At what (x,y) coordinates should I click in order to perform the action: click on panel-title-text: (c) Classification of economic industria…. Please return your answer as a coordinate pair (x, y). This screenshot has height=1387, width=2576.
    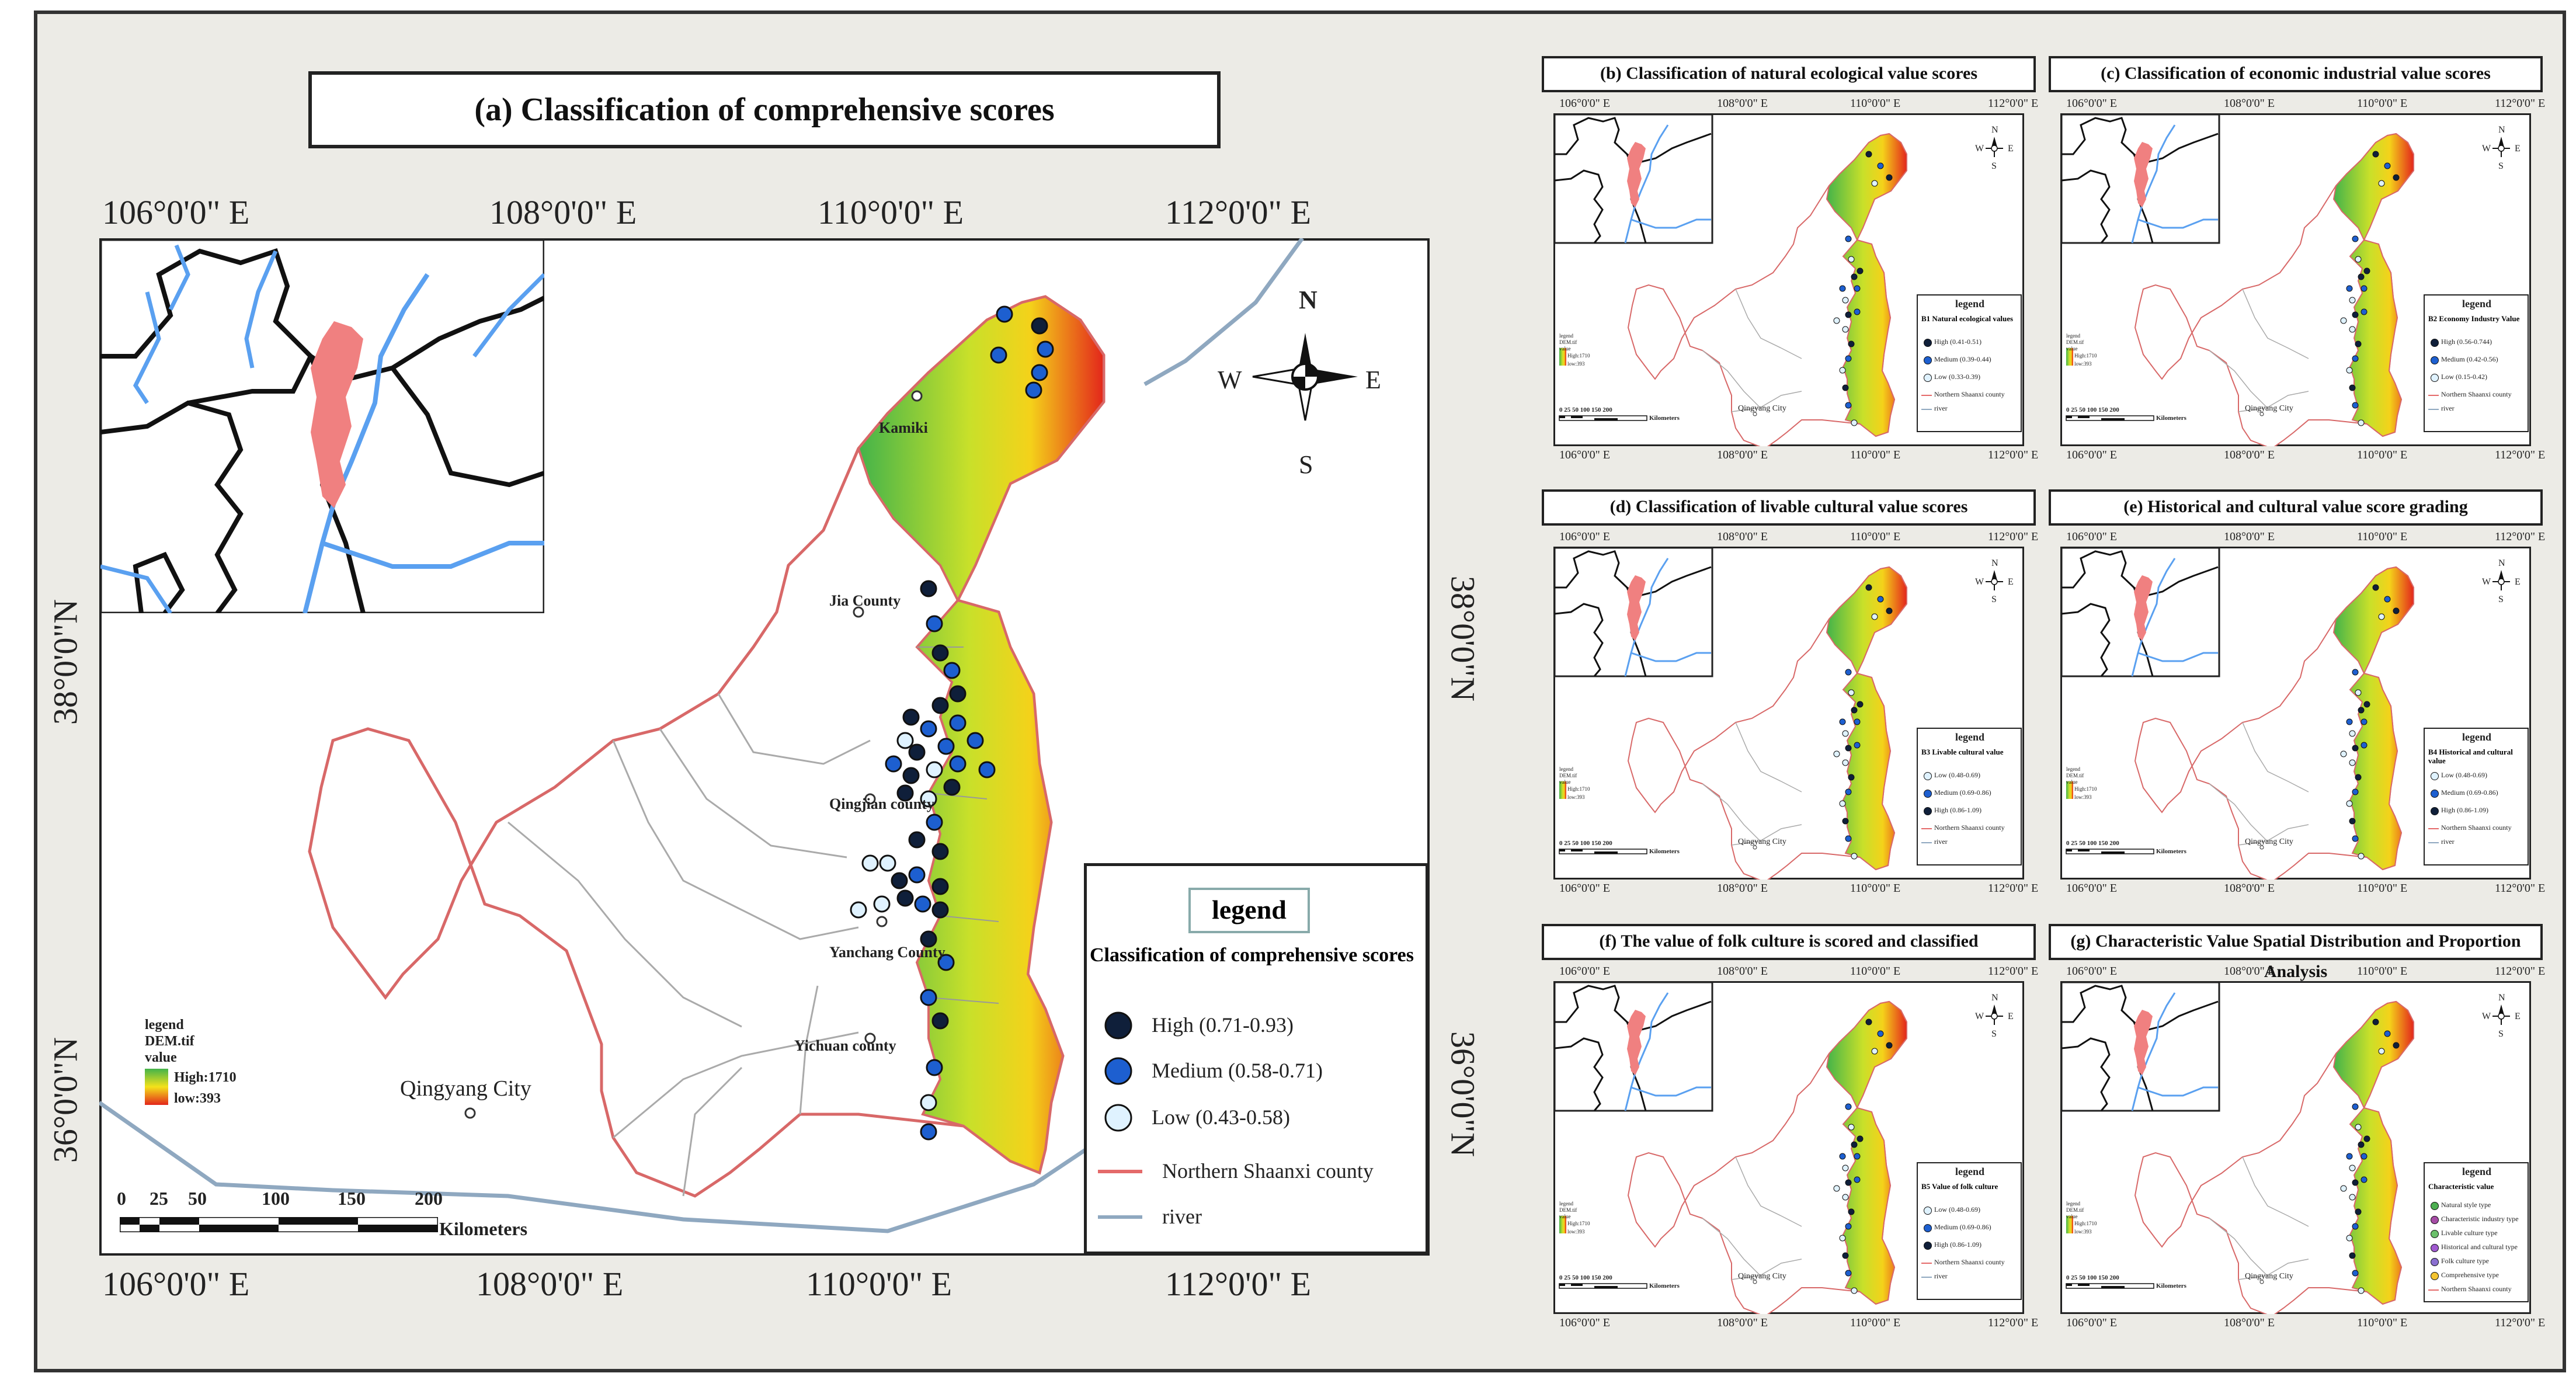
    Looking at the image, I should click on (2296, 73).